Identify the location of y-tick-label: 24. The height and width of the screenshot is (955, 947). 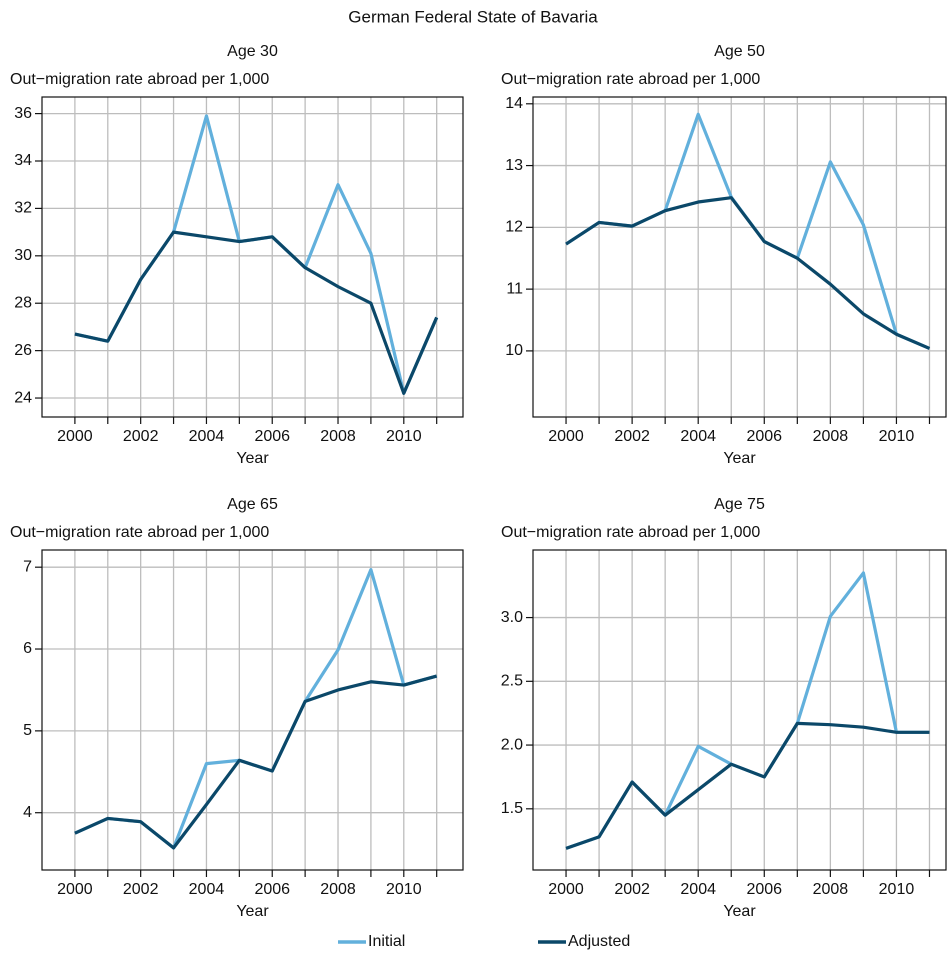
(23, 397).